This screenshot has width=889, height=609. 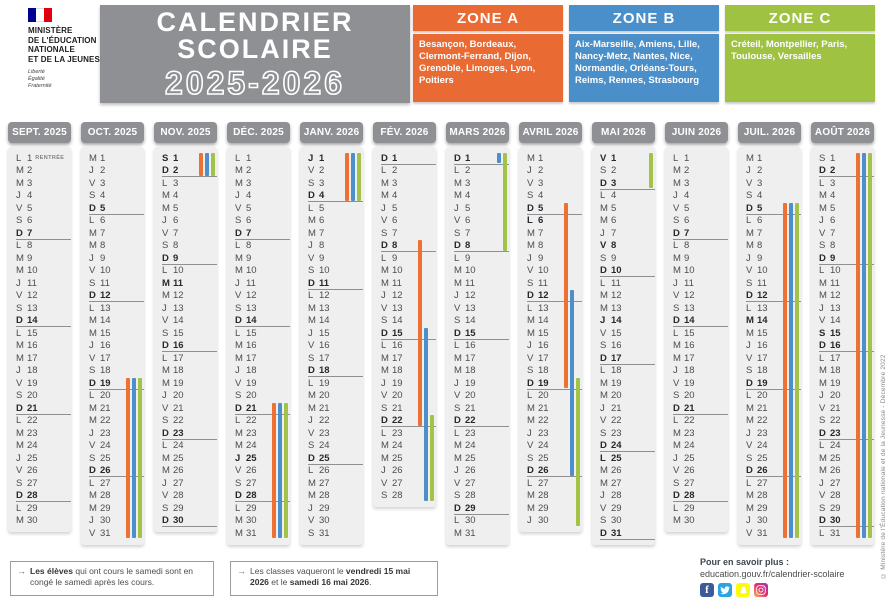 What do you see at coordinates (846, 271) in the screenshot?
I see `day-row: L 10` at bounding box center [846, 271].